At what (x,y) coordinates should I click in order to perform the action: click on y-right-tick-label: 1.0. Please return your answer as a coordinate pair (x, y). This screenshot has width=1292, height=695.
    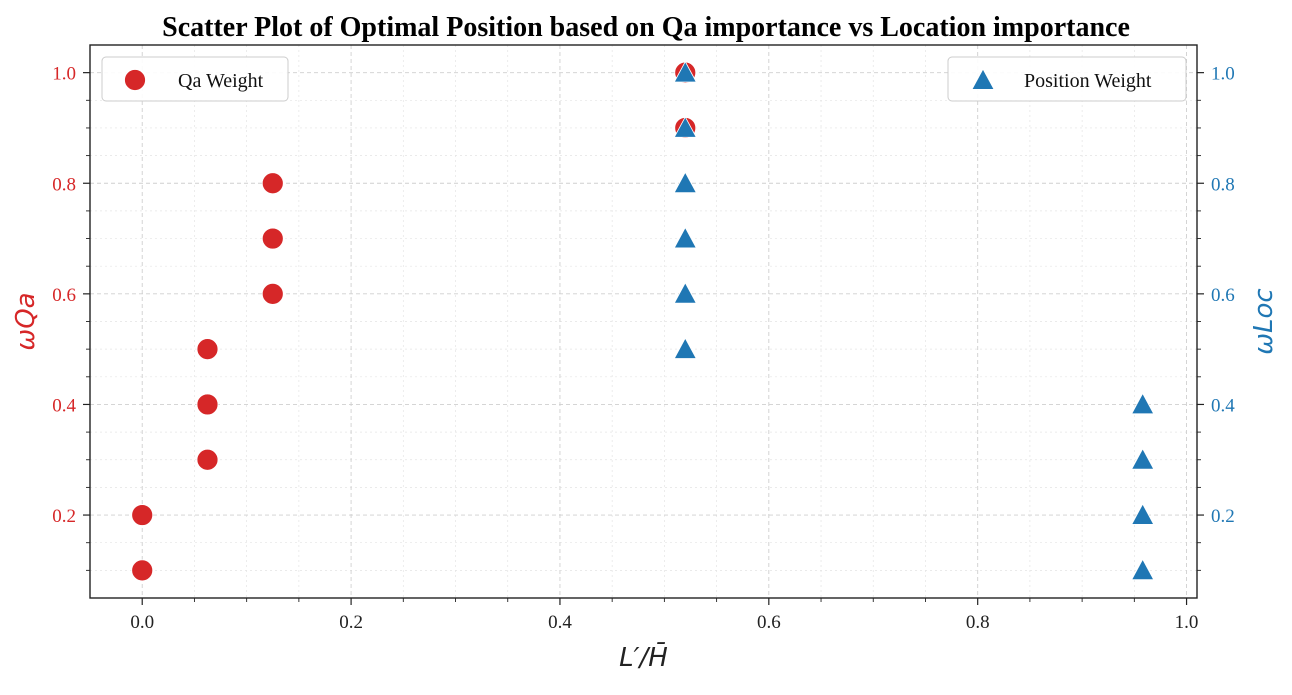
    Looking at the image, I should click on (1223, 74).